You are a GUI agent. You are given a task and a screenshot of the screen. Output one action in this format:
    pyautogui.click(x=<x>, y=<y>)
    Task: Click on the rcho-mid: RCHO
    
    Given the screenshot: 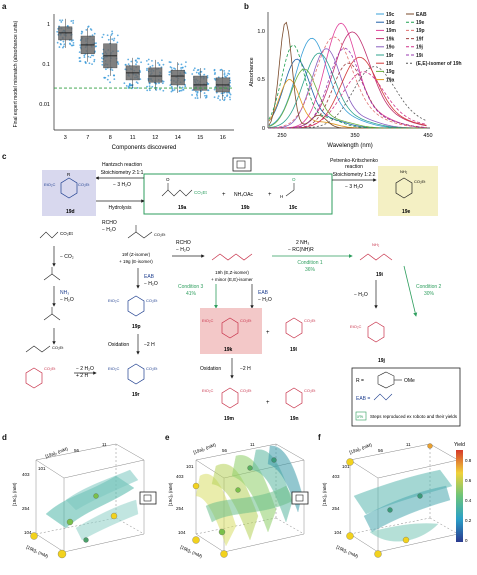 What is the action you would take?
    pyautogui.click(x=183, y=243)
    